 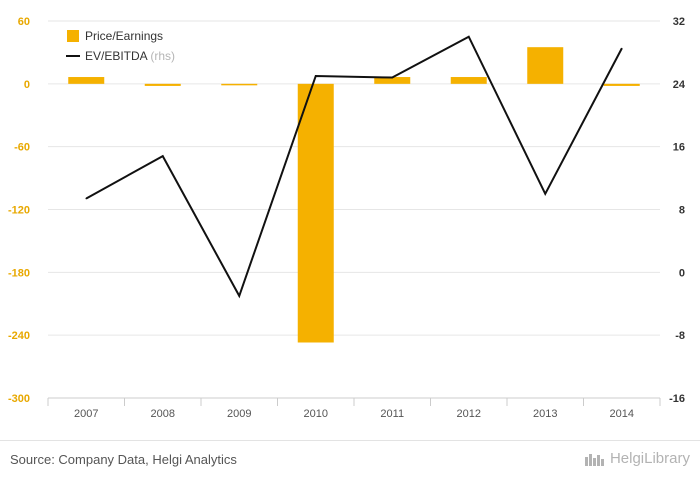 What do you see at coordinates (594, 459) in the screenshot?
I see `library-icon` at bounding box center [594, 459].